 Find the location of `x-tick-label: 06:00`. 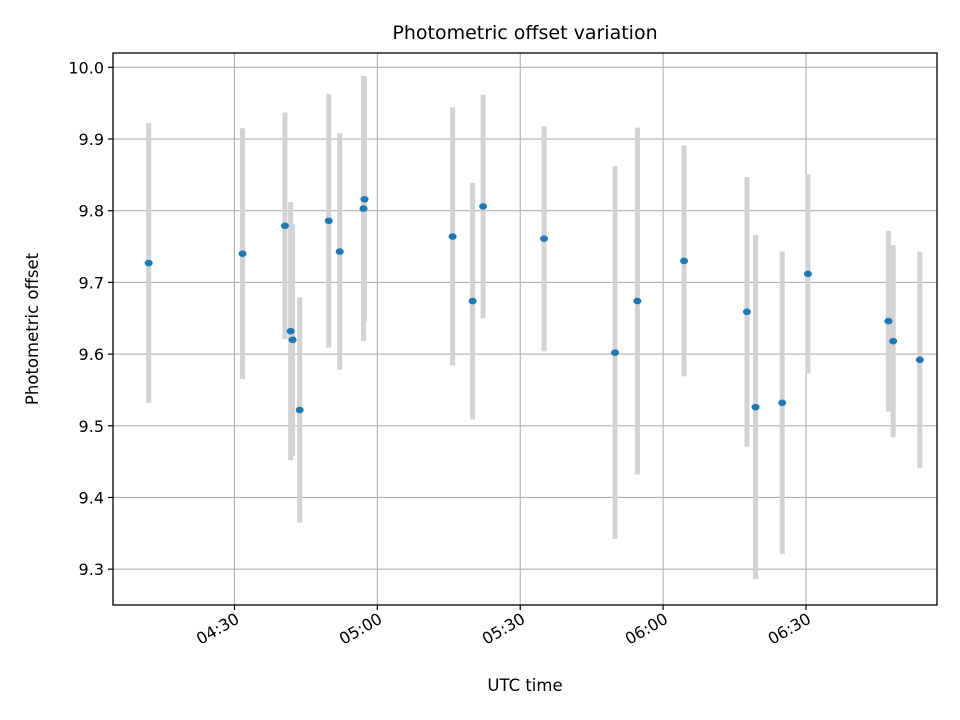

x-tick-label: 06:00 is located at coordinates (646, 629).